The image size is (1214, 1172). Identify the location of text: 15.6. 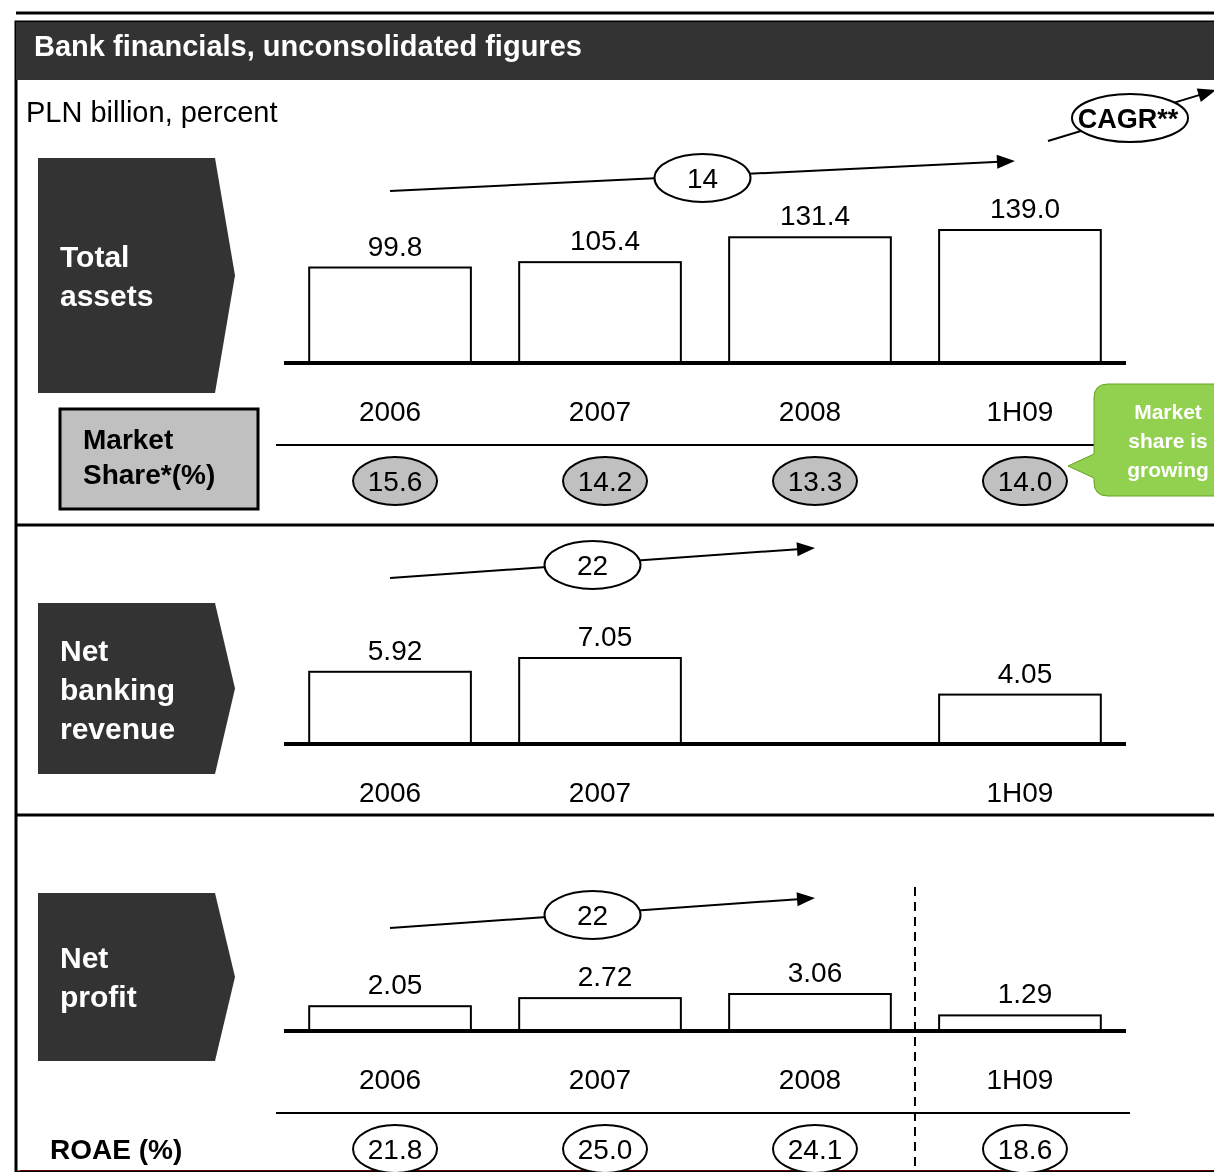
(395, 481).